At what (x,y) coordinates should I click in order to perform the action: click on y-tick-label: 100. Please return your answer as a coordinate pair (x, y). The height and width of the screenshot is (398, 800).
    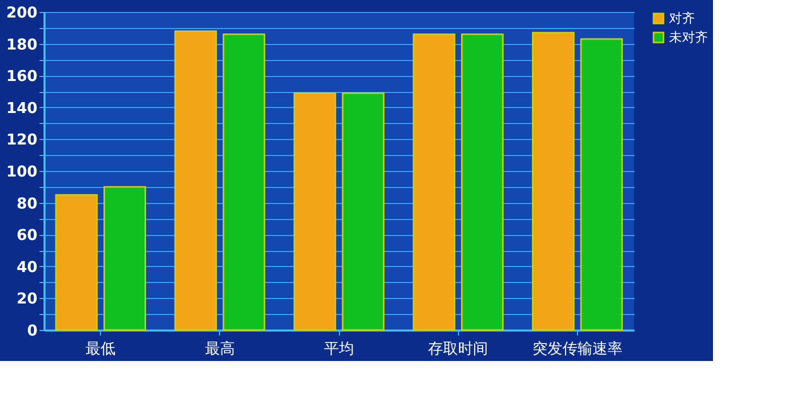
    Looking at the image, I should click on (22, 171).